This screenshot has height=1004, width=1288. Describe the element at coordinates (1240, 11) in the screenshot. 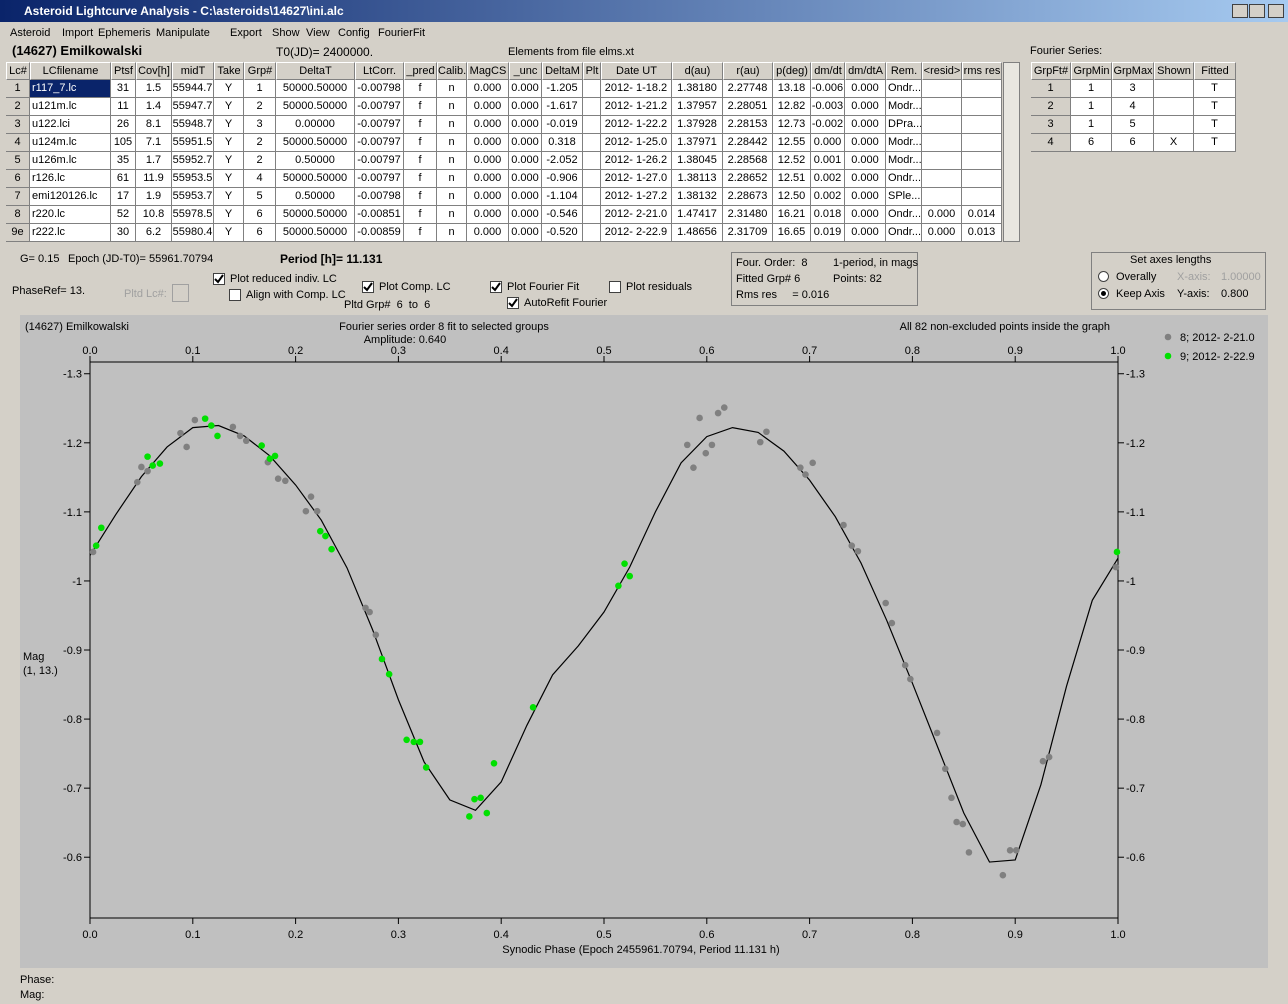

I see `minimize-button` at that location.